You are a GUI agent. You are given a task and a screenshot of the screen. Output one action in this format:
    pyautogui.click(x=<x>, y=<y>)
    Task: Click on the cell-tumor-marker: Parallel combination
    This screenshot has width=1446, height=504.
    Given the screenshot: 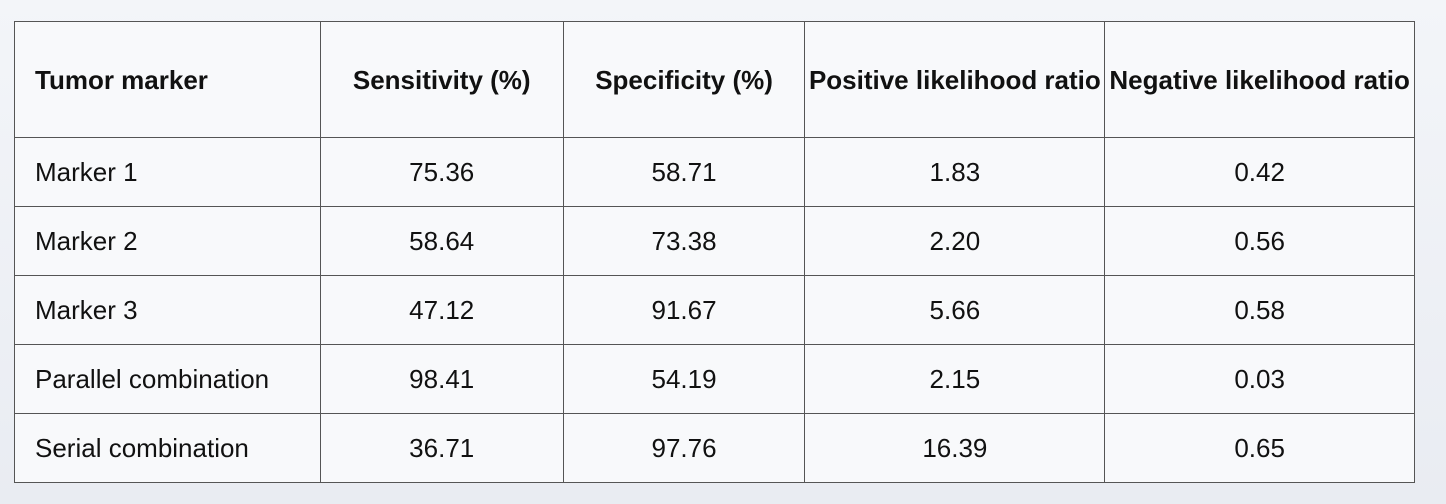 What is the action you would take?
    pyautogui.click(x=167, y=379)
    